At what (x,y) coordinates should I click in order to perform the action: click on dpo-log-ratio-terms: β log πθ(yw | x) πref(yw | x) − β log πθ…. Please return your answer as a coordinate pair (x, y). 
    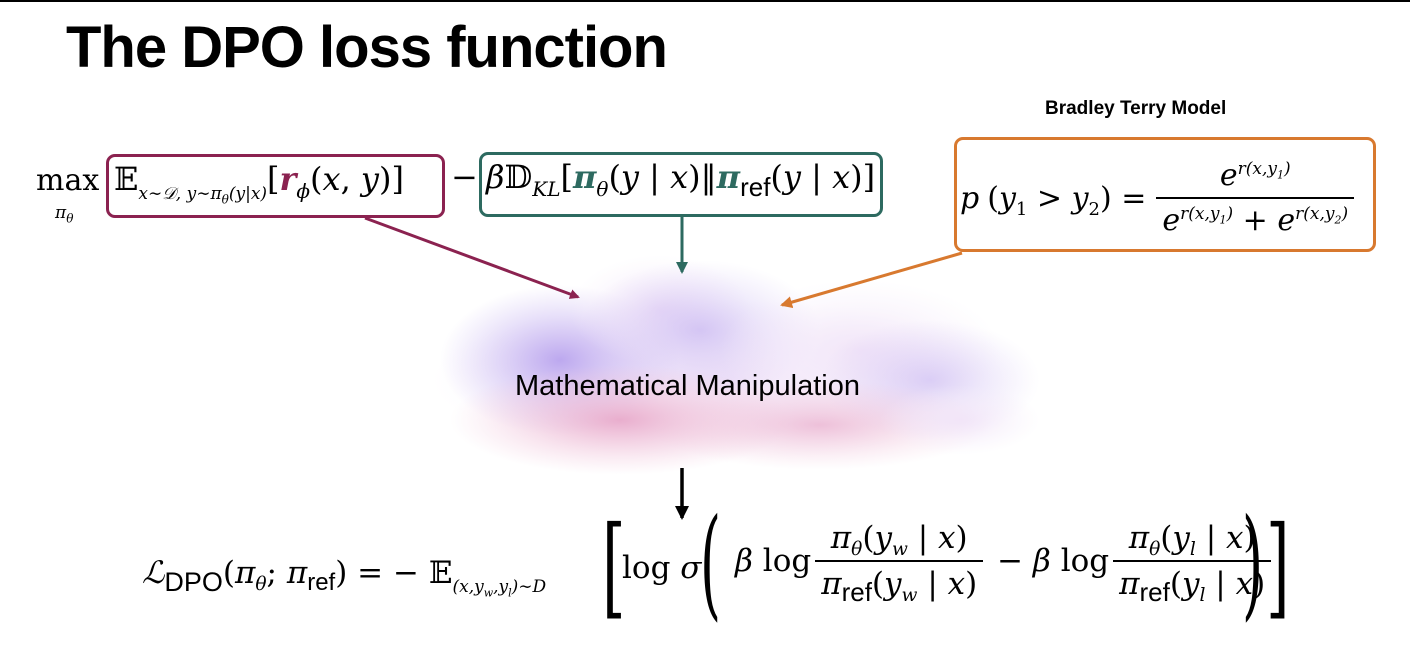
    Looking at the image, I should click on (1005, 563).